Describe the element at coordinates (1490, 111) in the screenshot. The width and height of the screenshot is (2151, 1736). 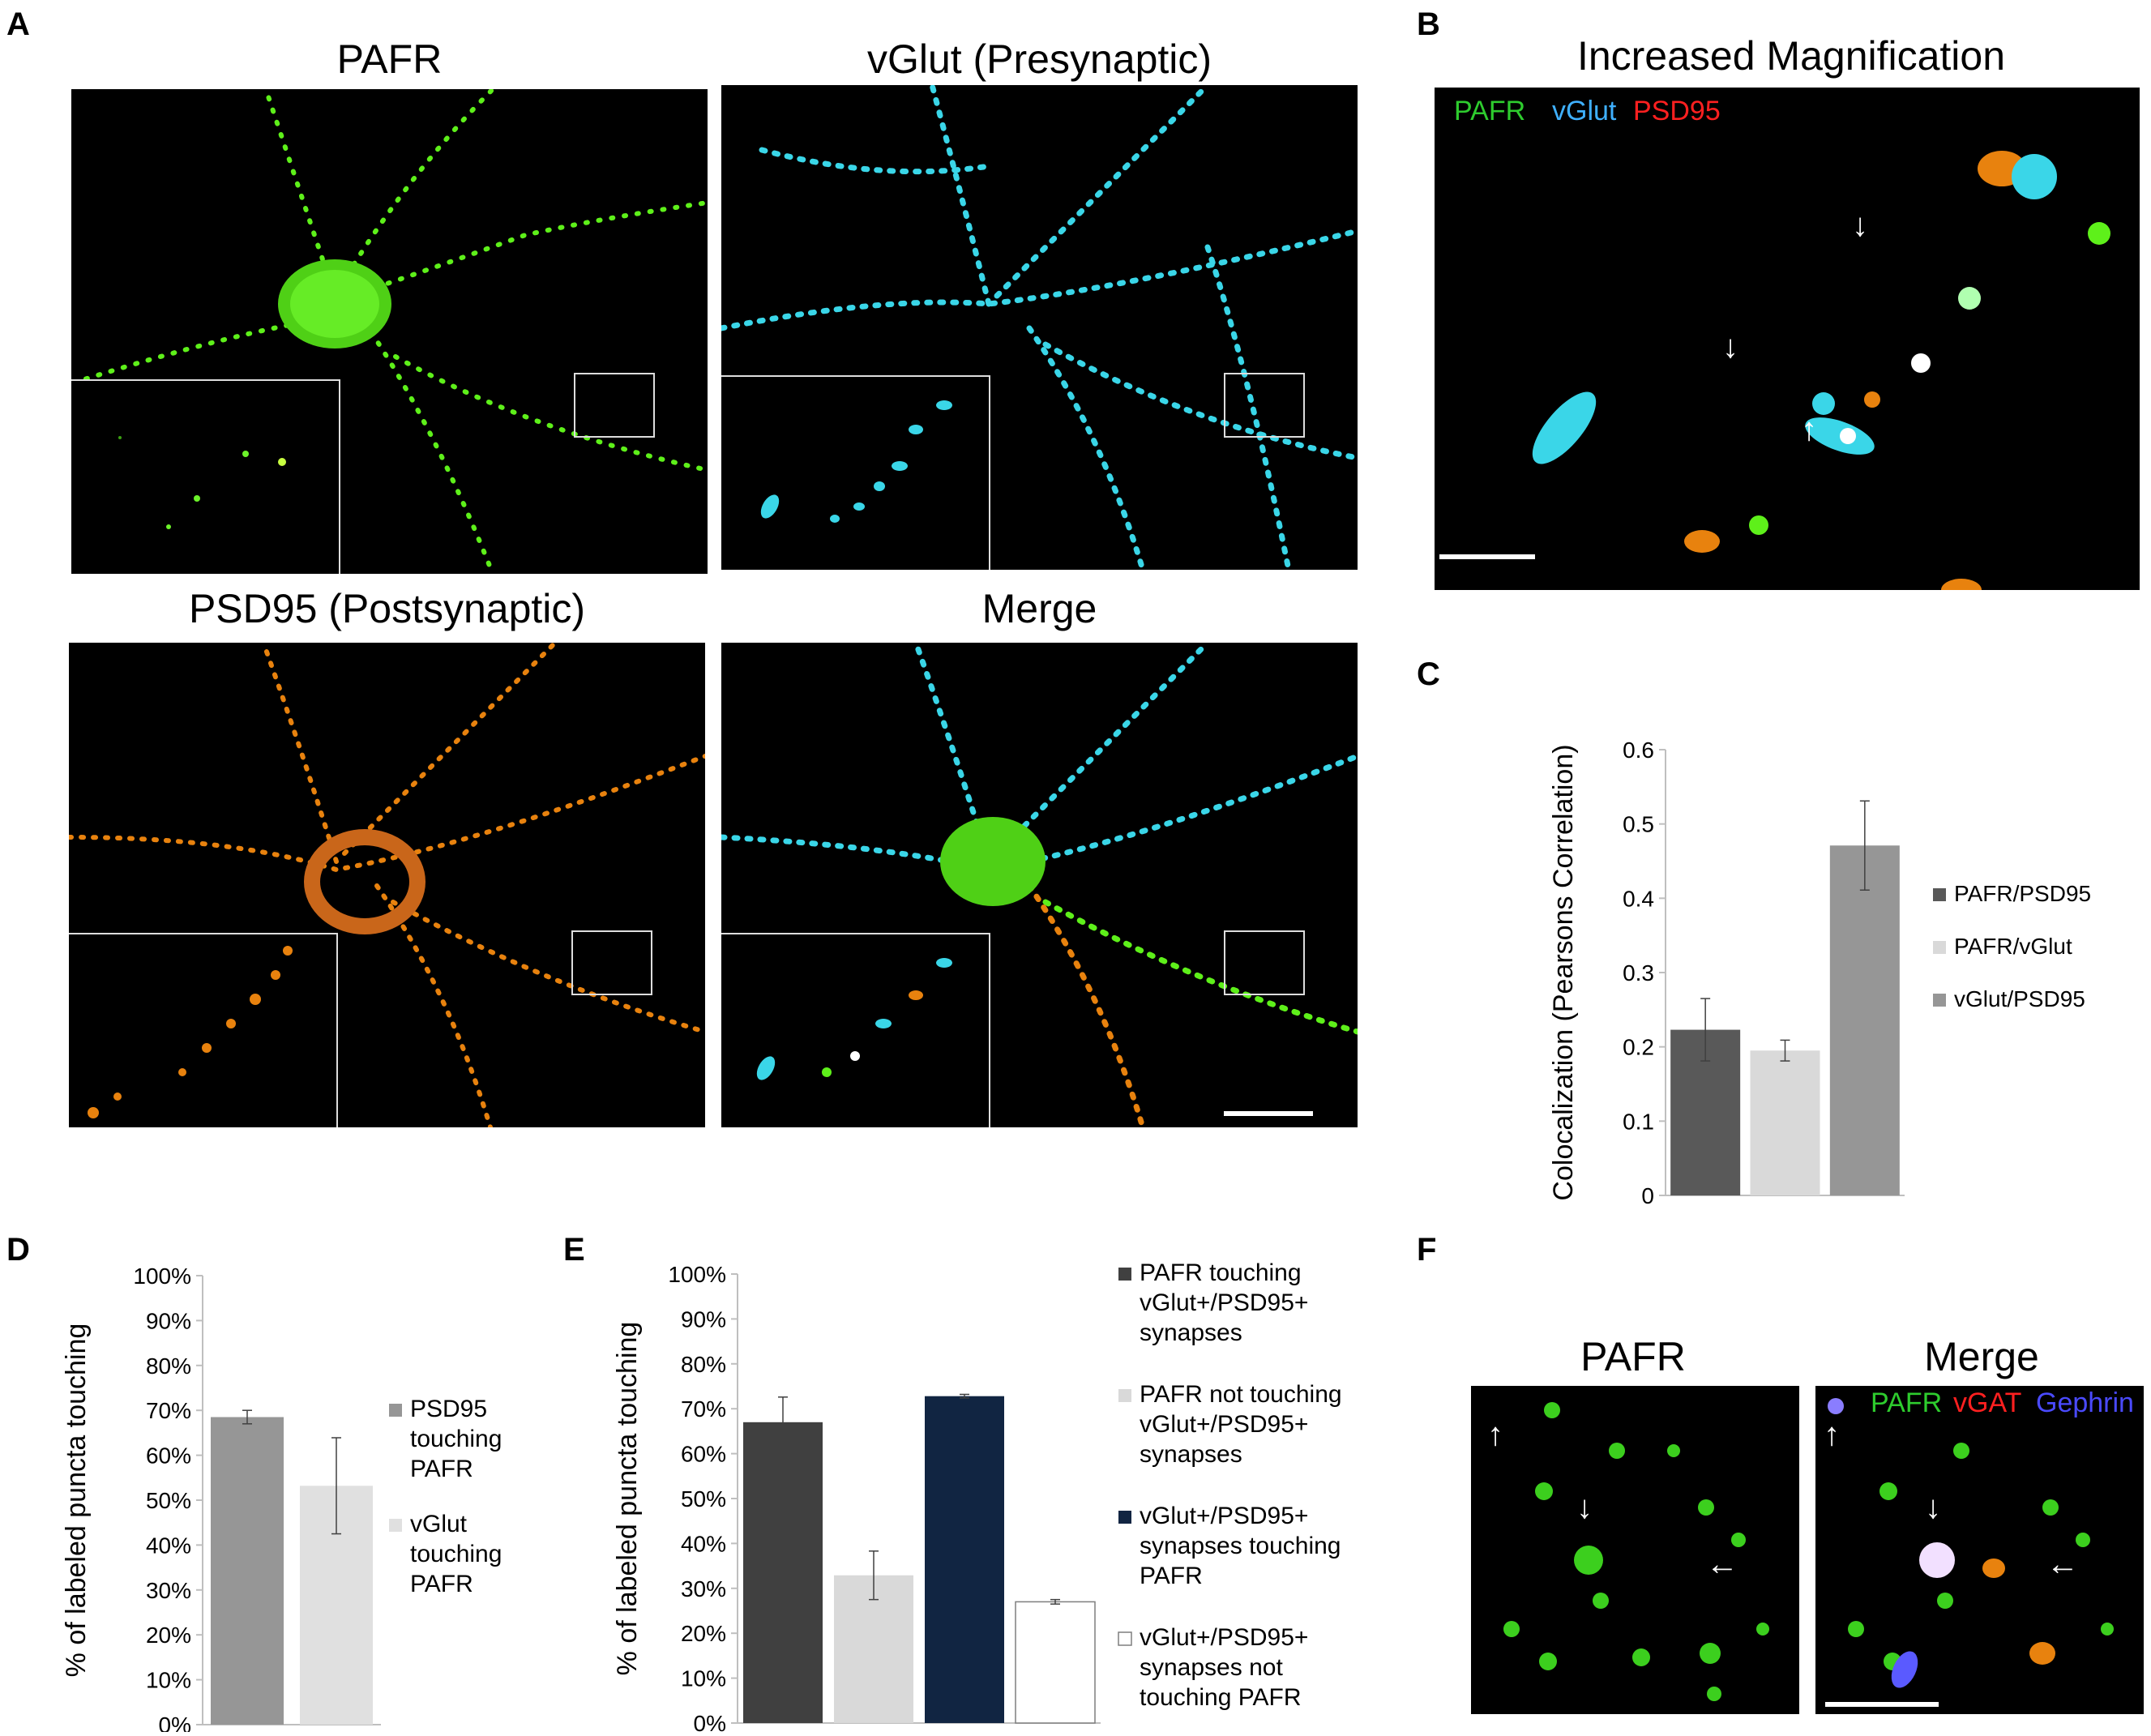
I see `b-label-pafr: PAFR` at that location.